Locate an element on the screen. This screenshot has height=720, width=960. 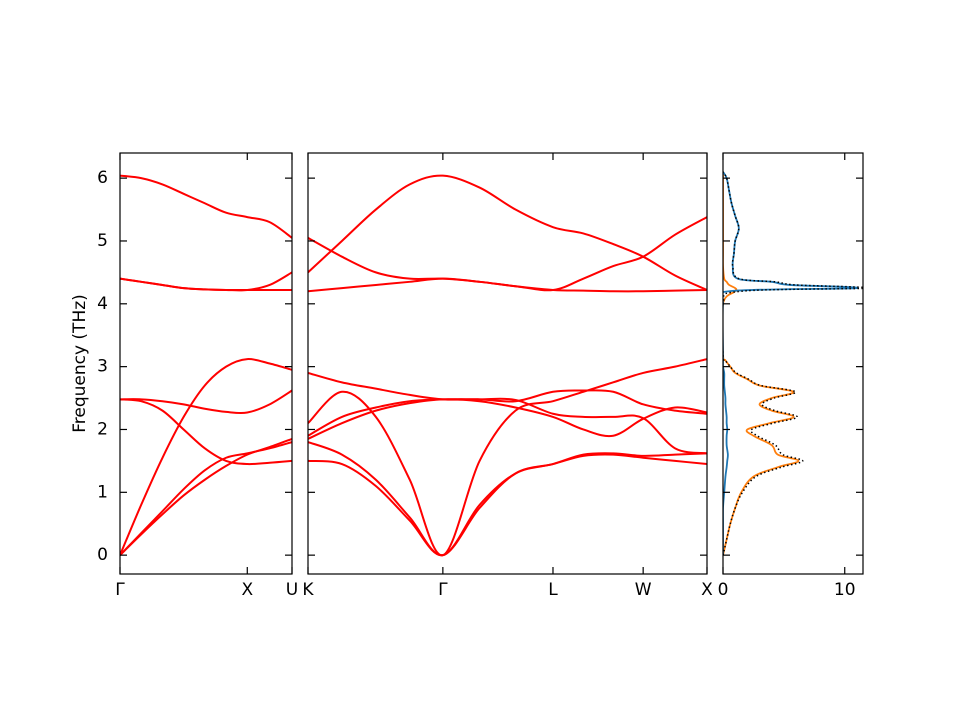
x-tick-label: L is located at coordinates (553, 590).